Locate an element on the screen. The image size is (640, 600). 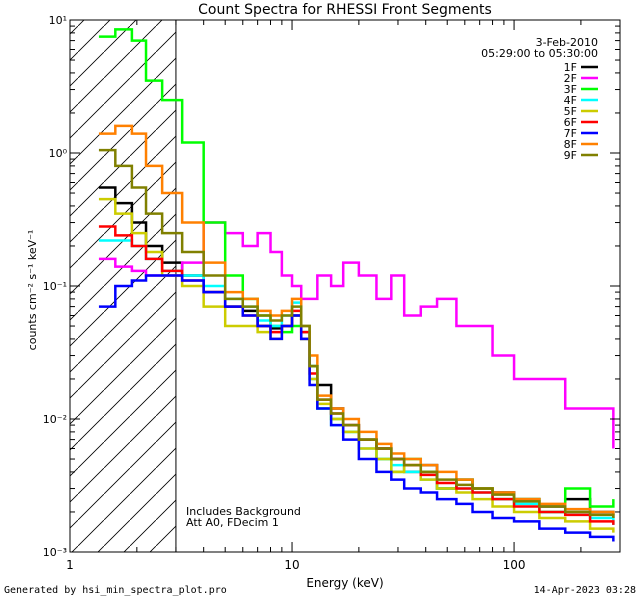
y-tick-label-1e0: 10⁰ is located at coordinates (58, 153).